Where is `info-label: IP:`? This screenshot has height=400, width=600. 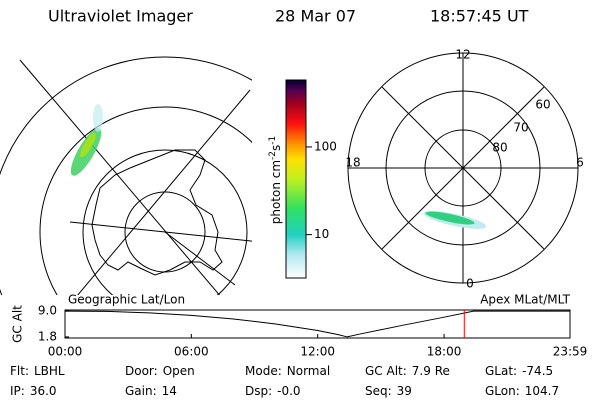 info-label: IP: is located at coordinates (17, 391).